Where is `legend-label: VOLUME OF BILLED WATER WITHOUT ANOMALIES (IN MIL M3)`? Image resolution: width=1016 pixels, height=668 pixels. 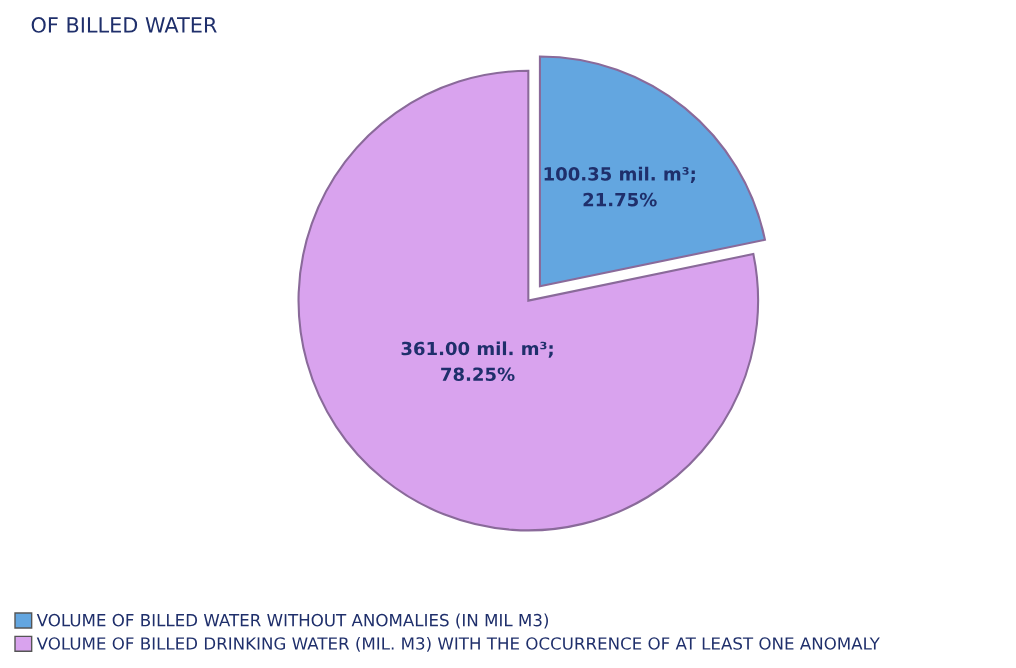 legend-label: VOLUME OF BILLED WATER WITHOUT ANOMALIES (IN MIL M3) is located at coordinates (292, 621).